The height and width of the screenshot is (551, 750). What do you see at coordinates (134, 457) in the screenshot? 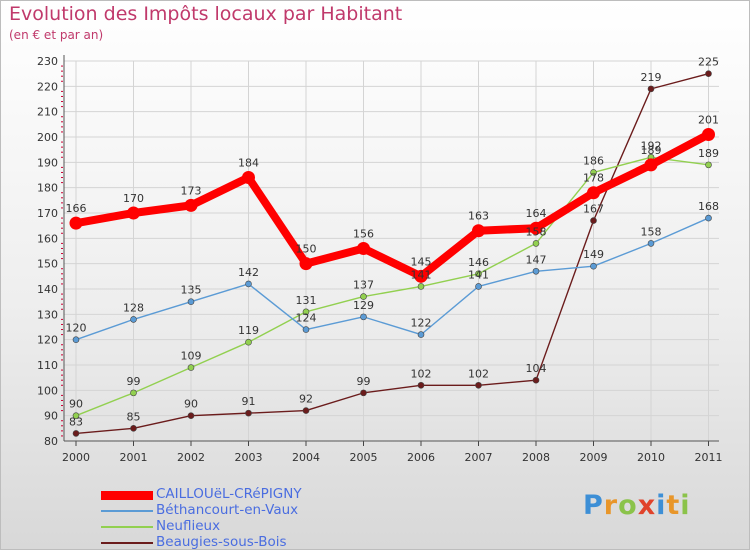
I see `x-tick-label: 2001` at bounding box center [134, 457].